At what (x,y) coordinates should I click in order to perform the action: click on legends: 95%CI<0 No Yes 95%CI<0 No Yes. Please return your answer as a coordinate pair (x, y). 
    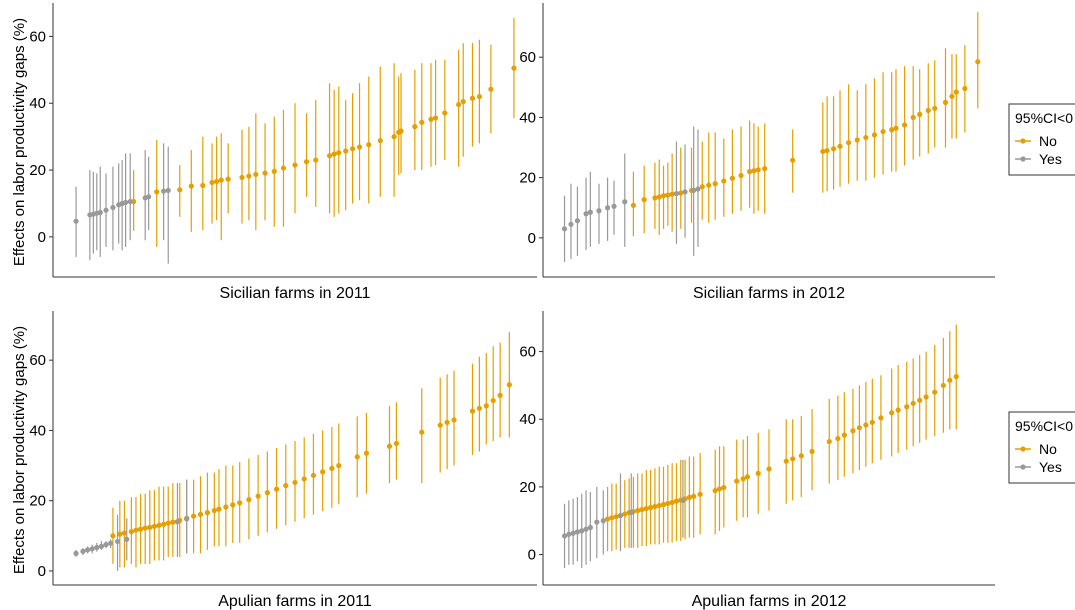
    Looking at the image, I should click on (1041, 293).